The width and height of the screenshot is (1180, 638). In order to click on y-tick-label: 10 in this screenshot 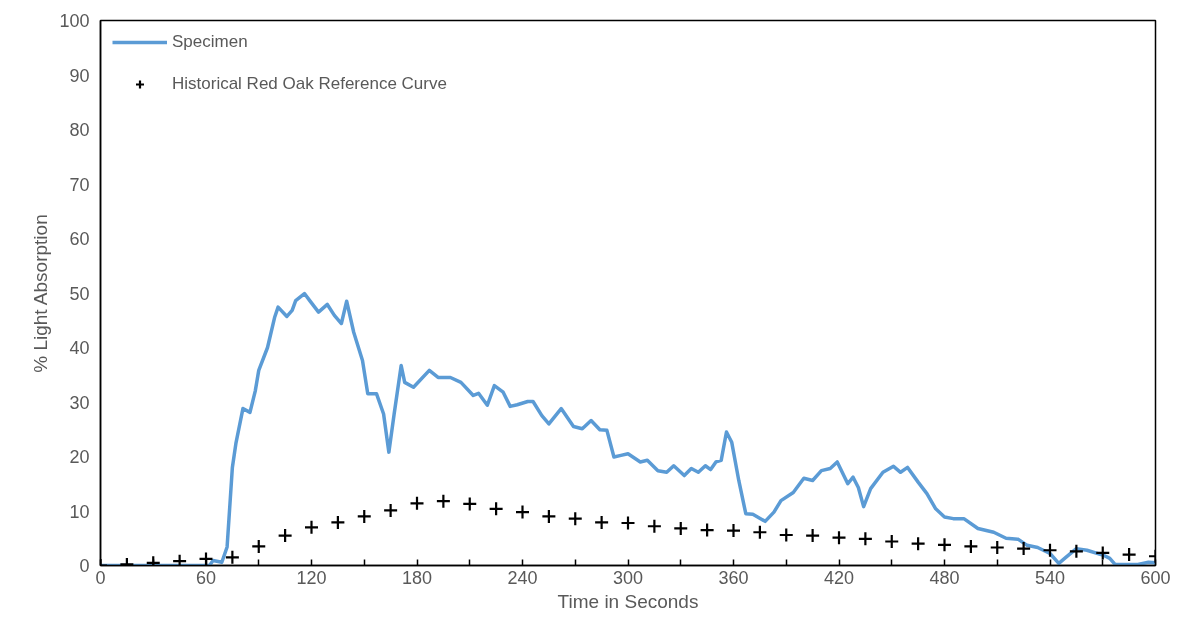, I will do `click(79, 511)`.